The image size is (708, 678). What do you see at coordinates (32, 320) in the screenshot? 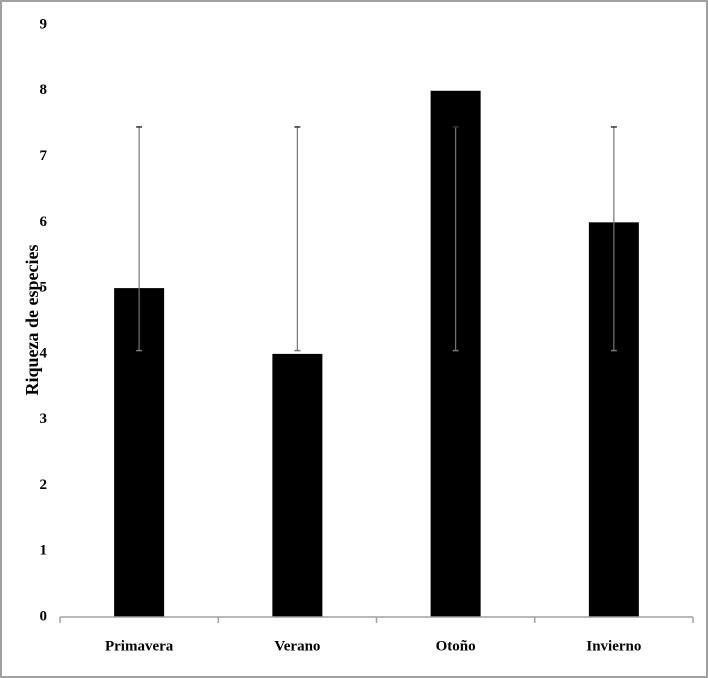
I see `y-axis-label: Riqueza de especies` at bounding box center [32, 320].